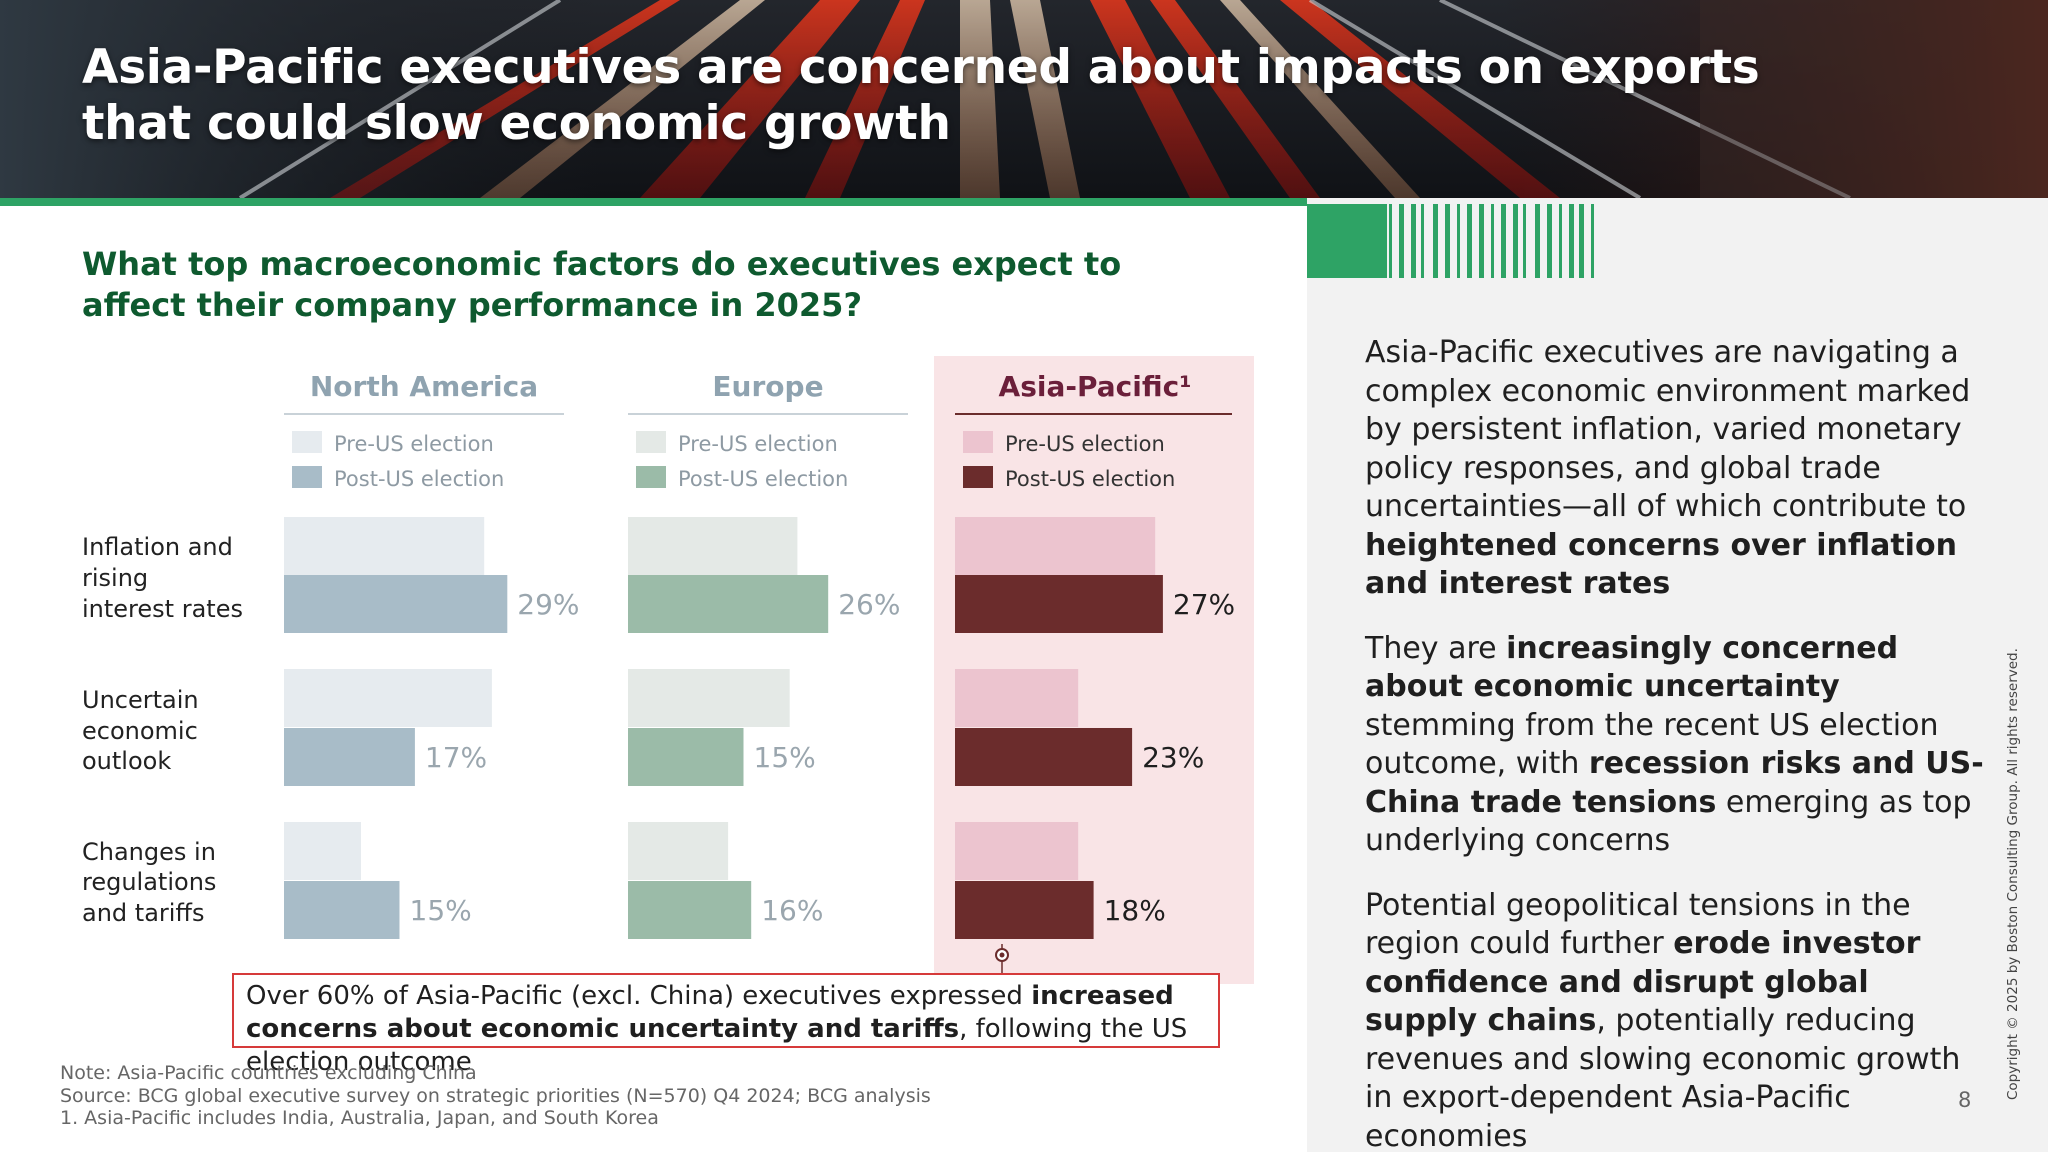  Describe the element at coordinates (1965, 1100) in the screenshot. I see `page-number: 8` at that location.